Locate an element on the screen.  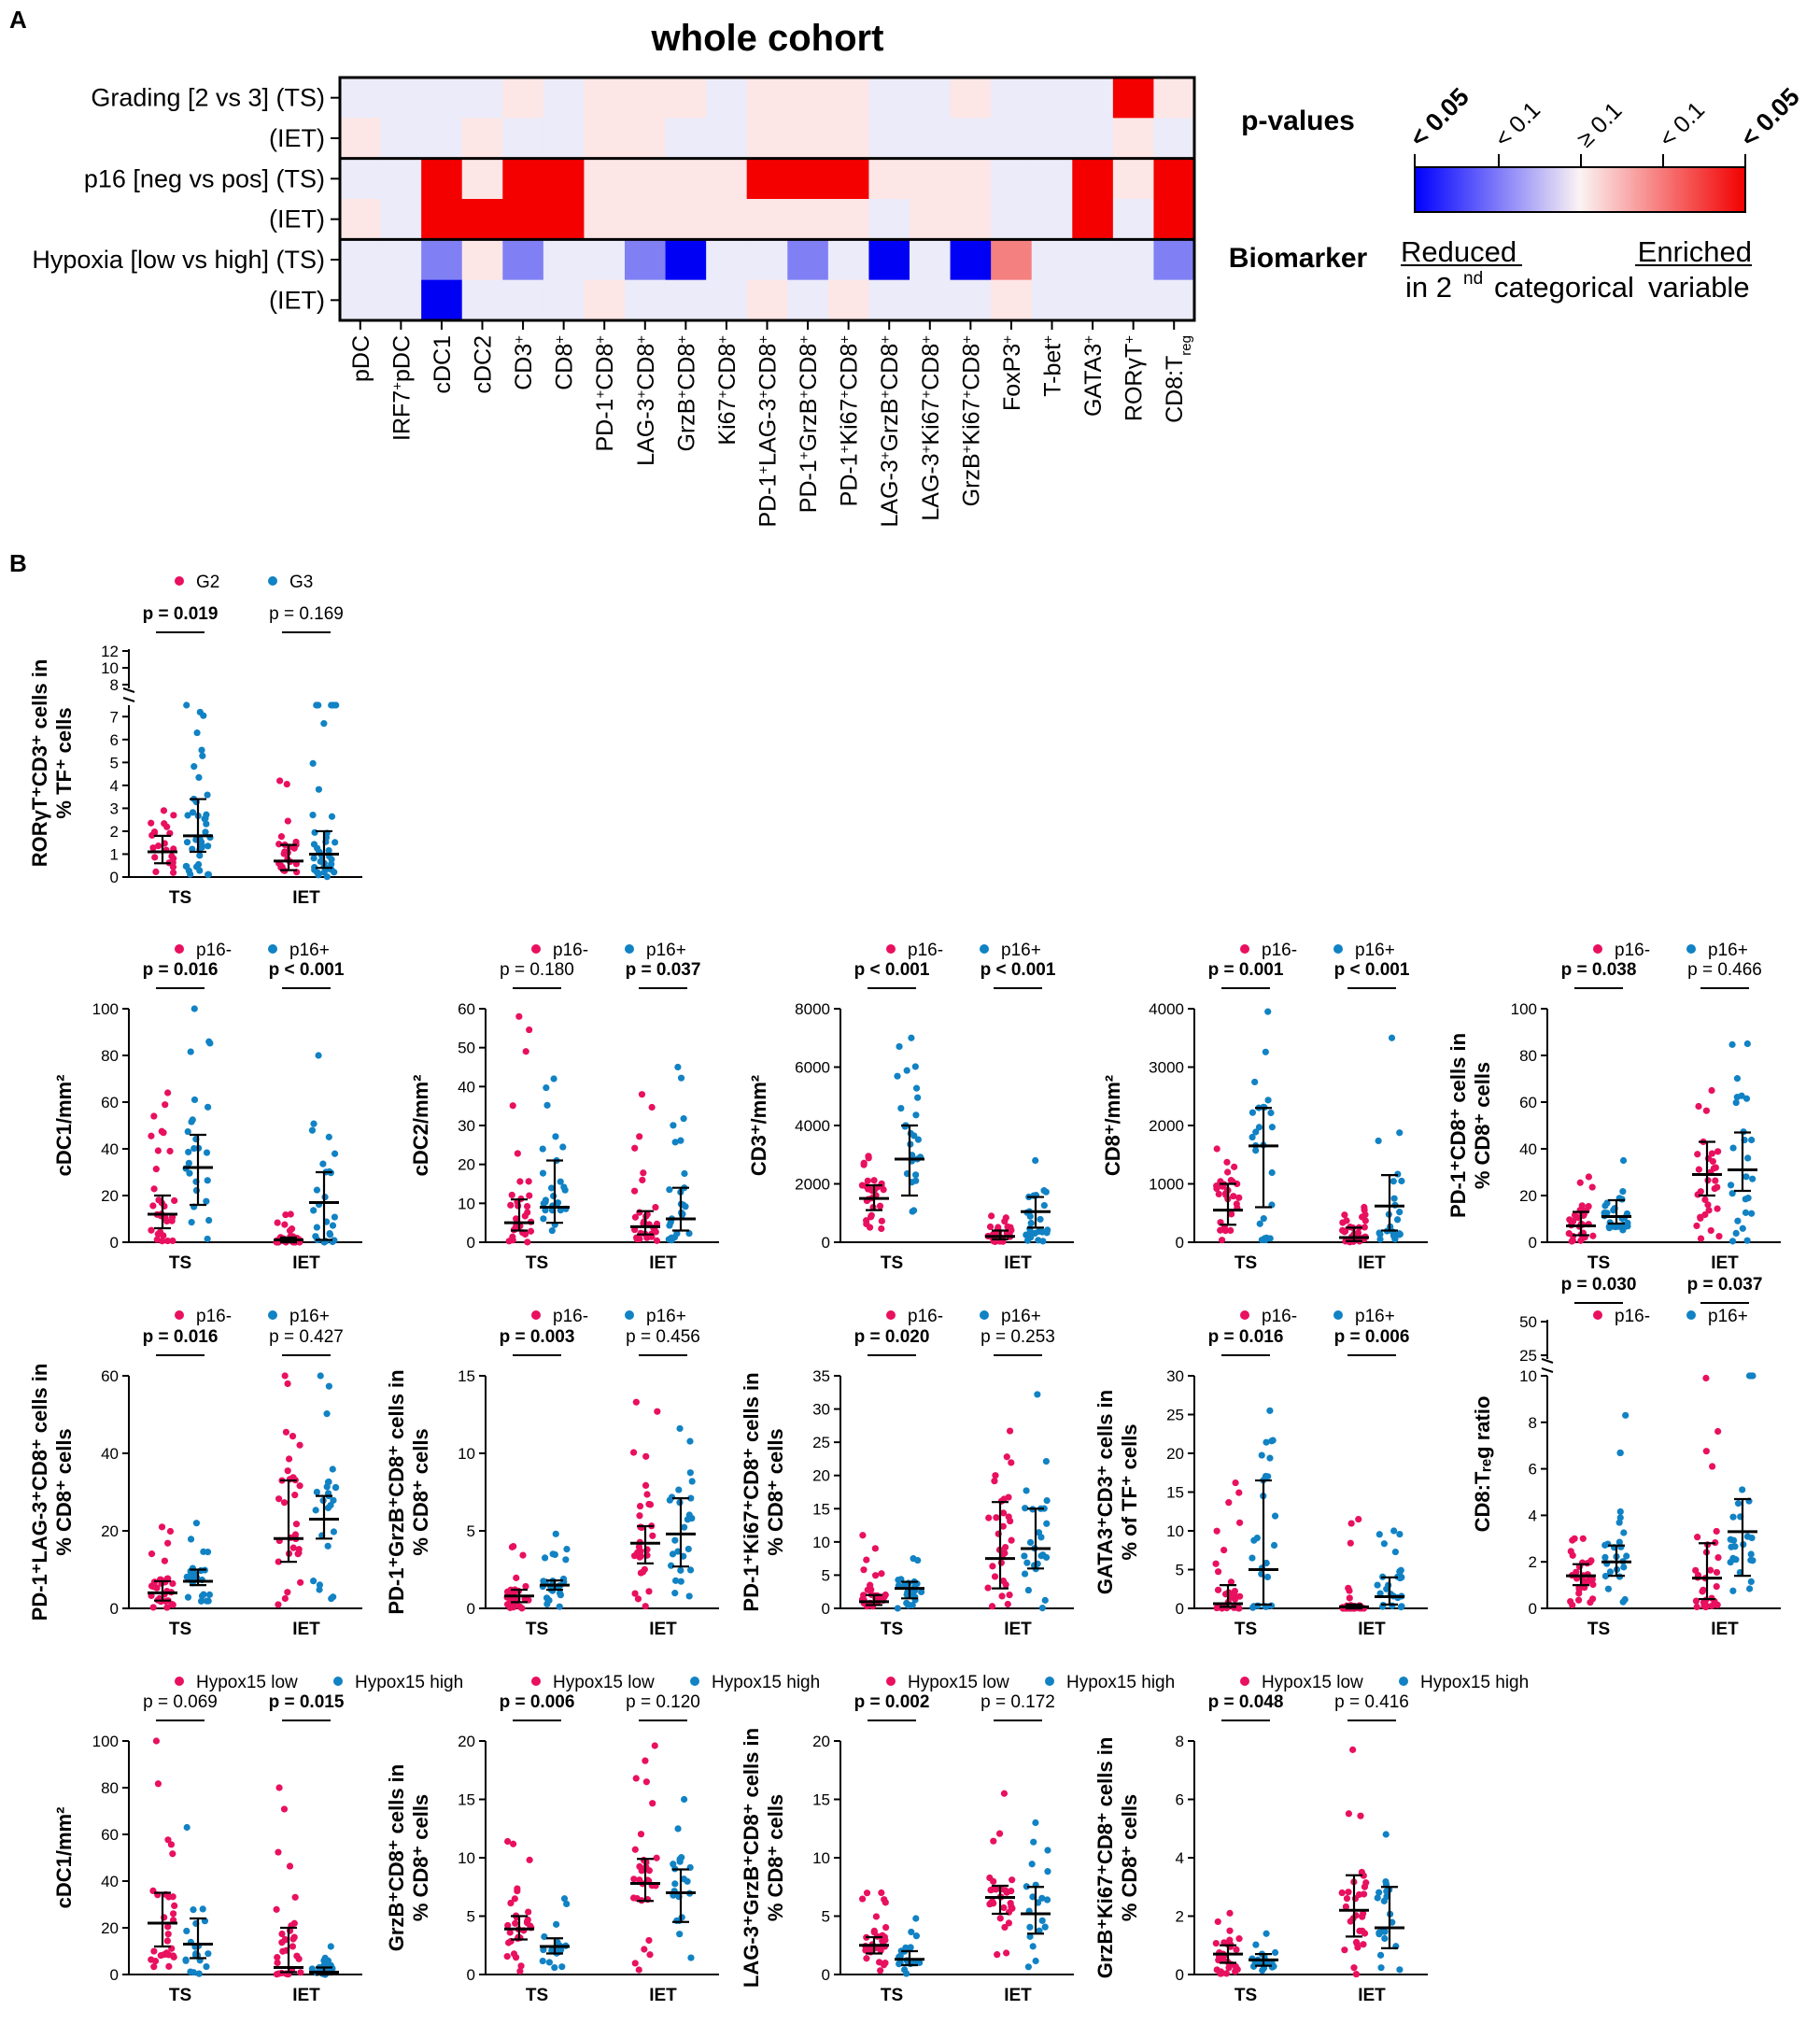
y-tick-label: 25 is located at coordinates (1528, 1356).